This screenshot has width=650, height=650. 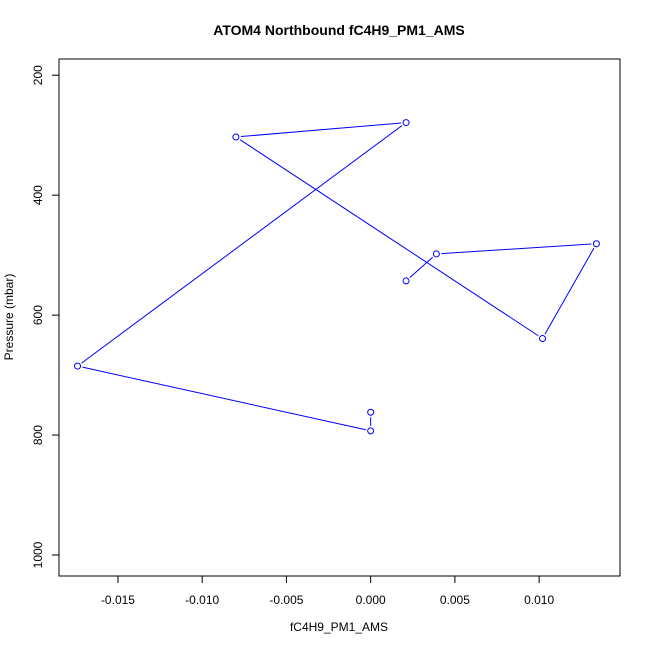 What do you see at coordinates (202, 600) in the screenshot?
I see `x-tick-label: -0.010` at bounding box center [202, 600].